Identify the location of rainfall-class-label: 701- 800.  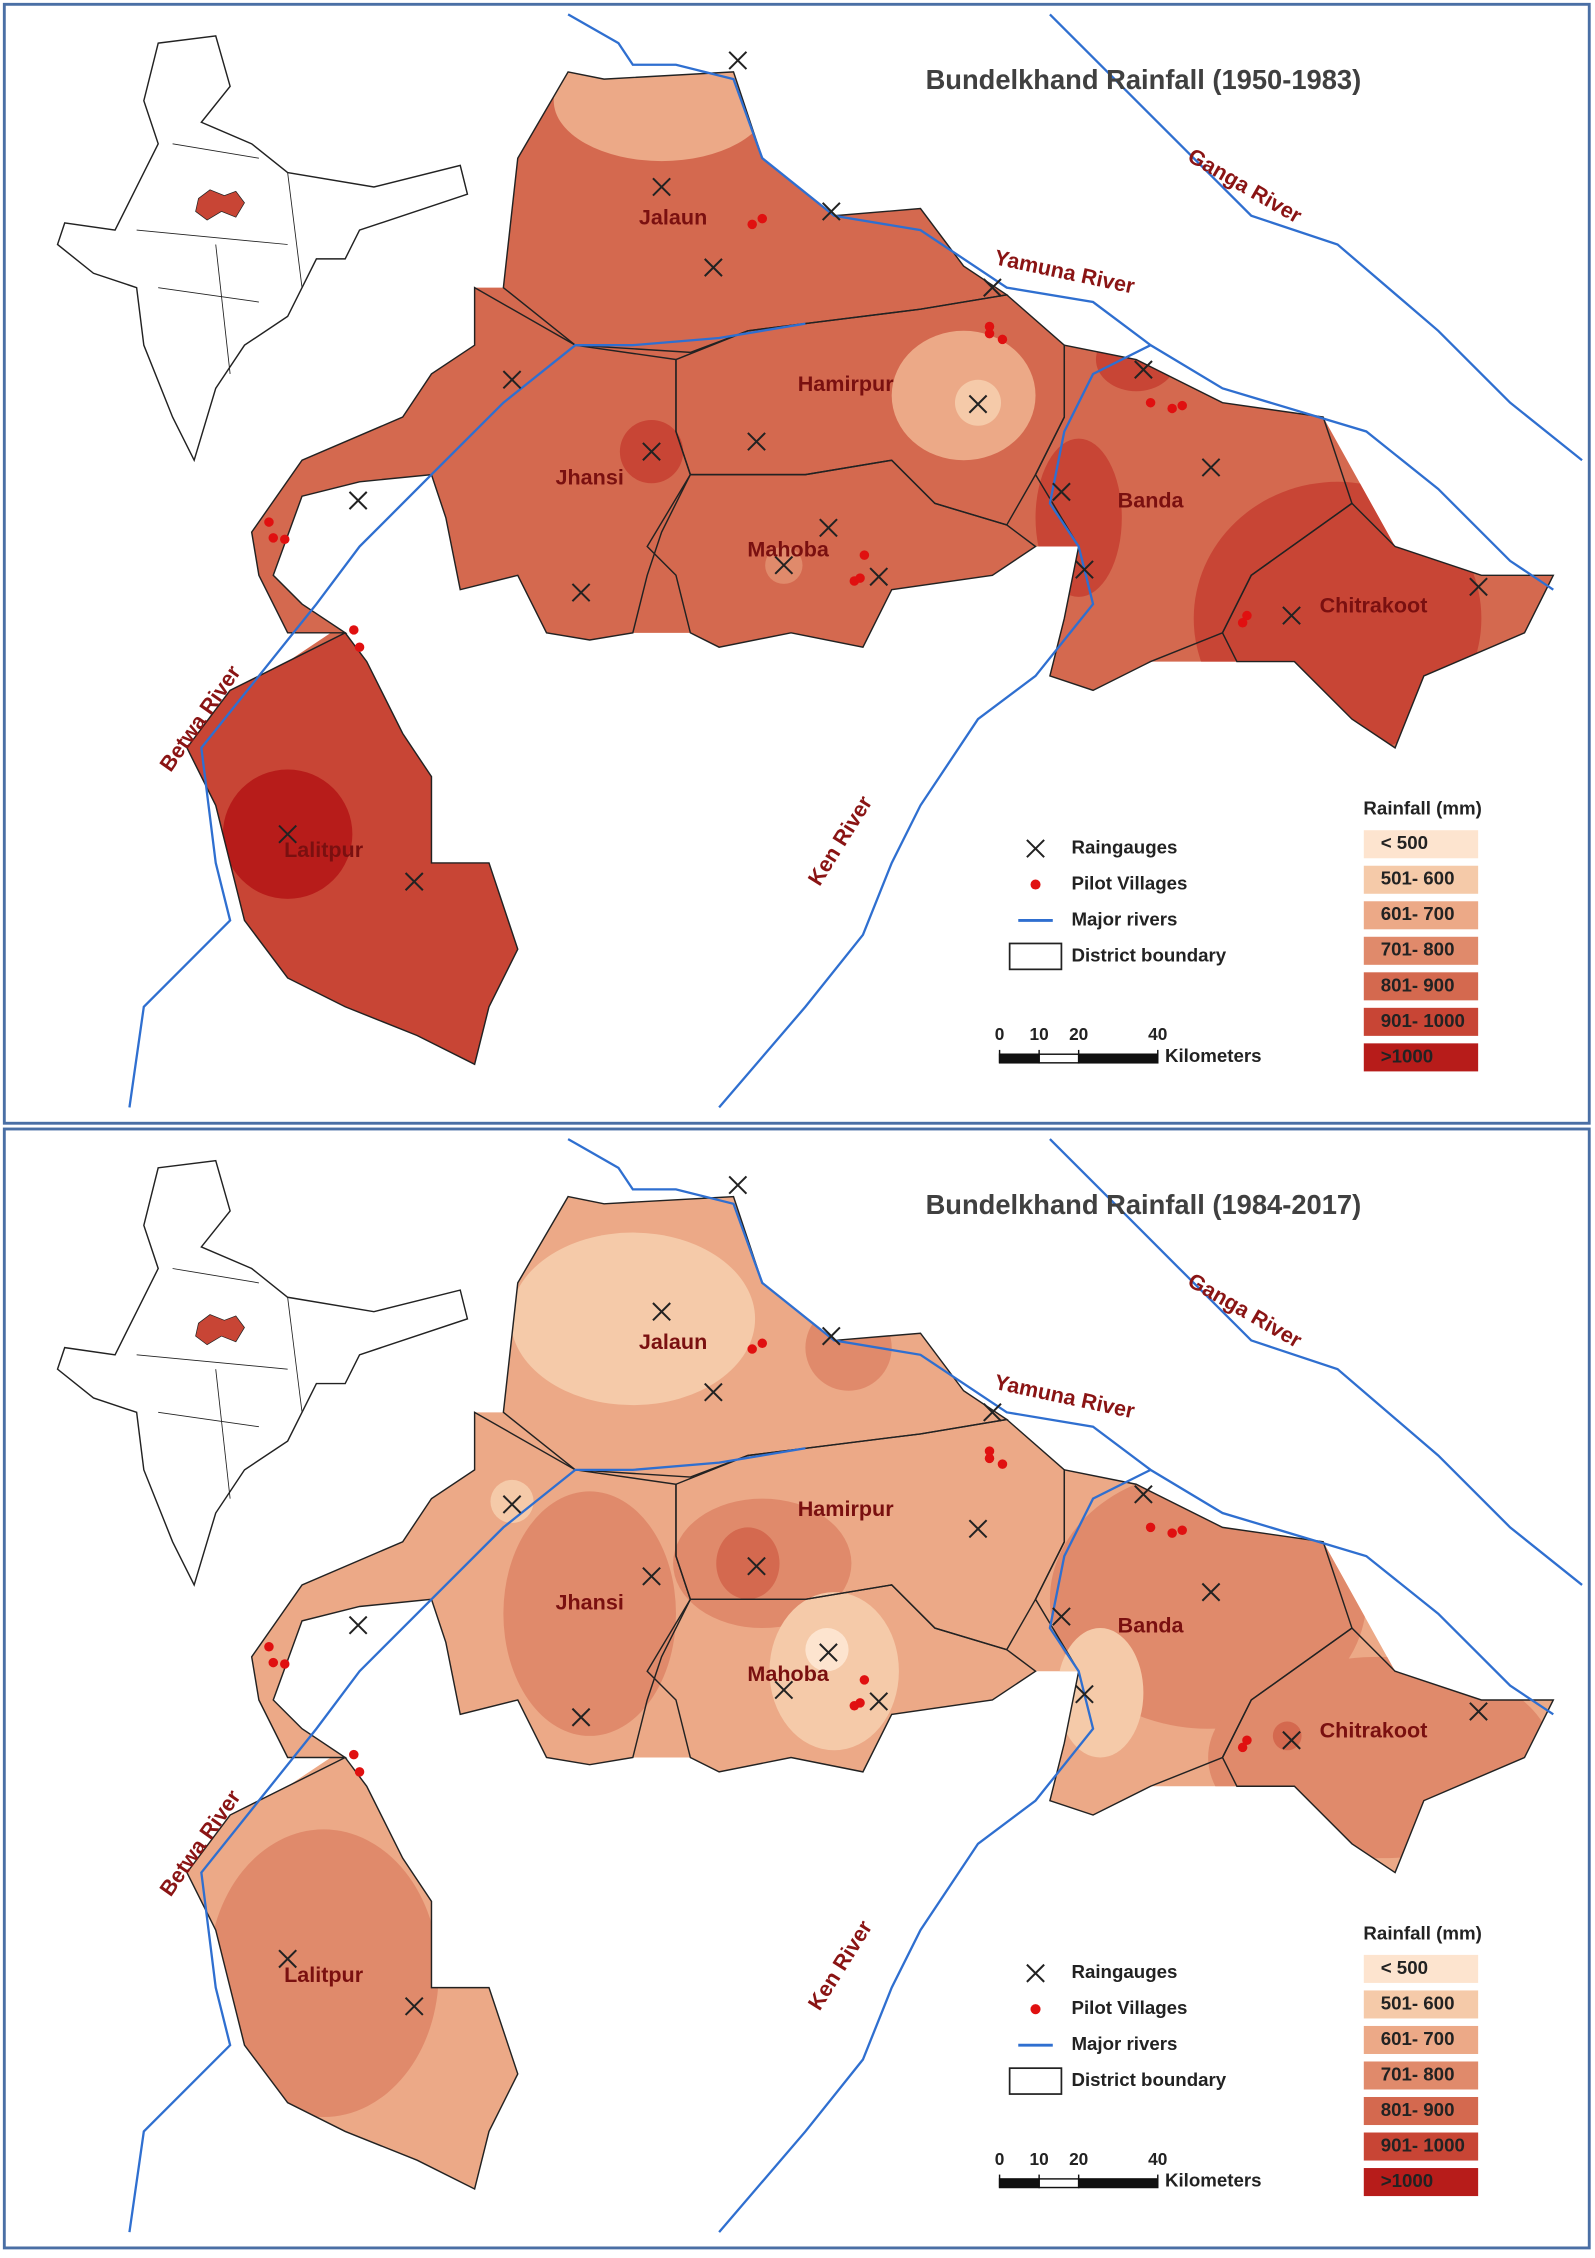
(1418, 2073).